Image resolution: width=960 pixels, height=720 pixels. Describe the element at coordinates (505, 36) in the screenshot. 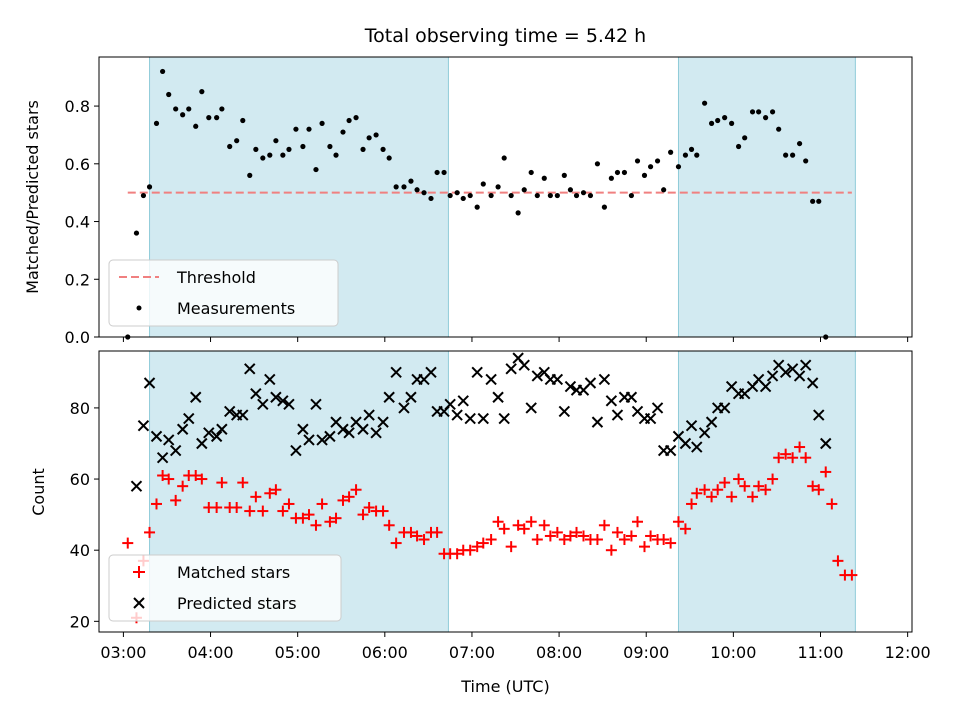

I see `chart-title: Total observing time = 5.42 h` at that location.